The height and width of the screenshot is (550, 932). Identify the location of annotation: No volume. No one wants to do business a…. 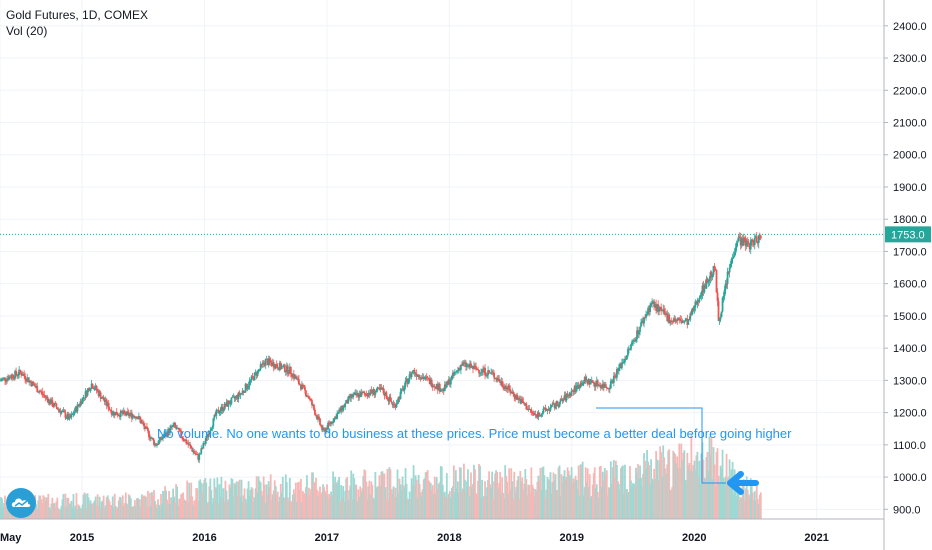
(474, 451).